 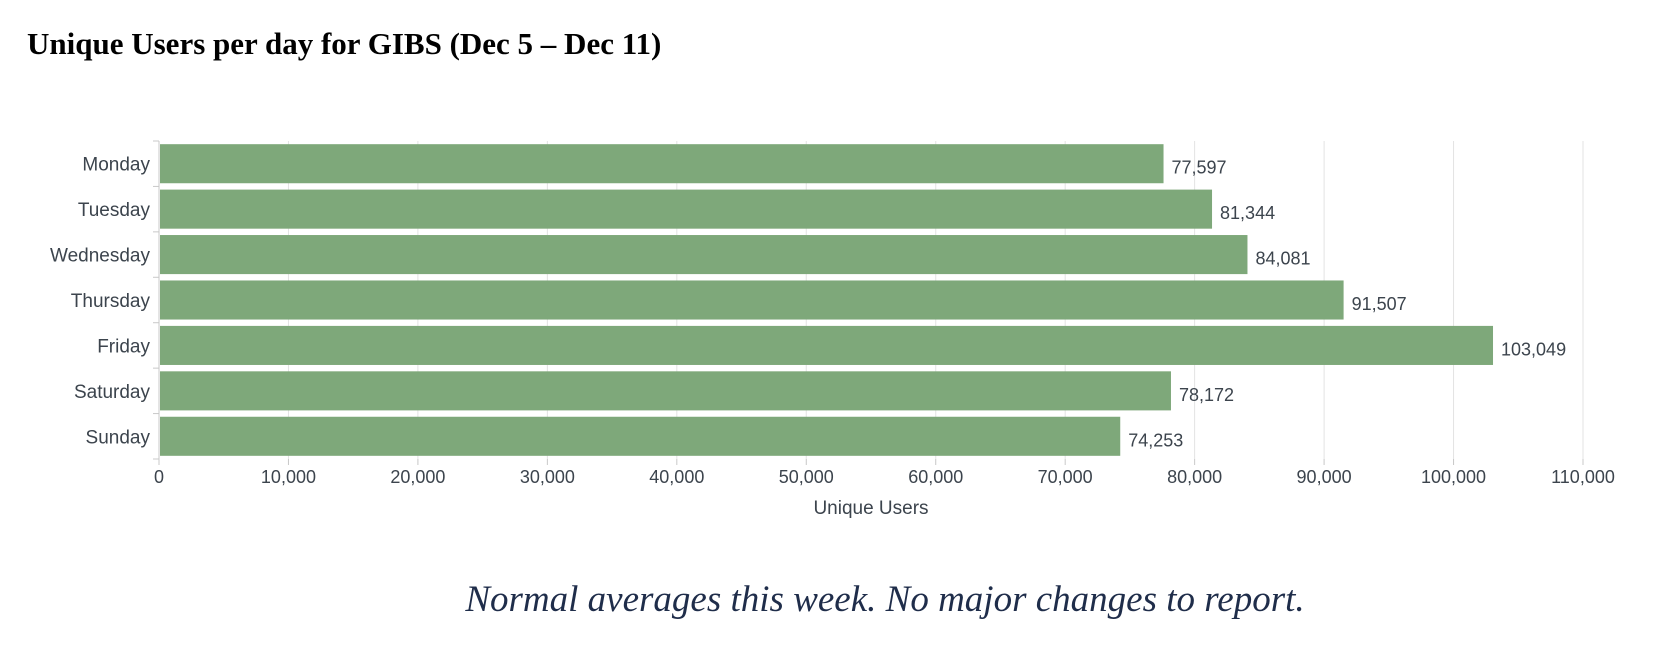 I want to click on x-tick-label: 100,000, so click(x=1453, y=477).